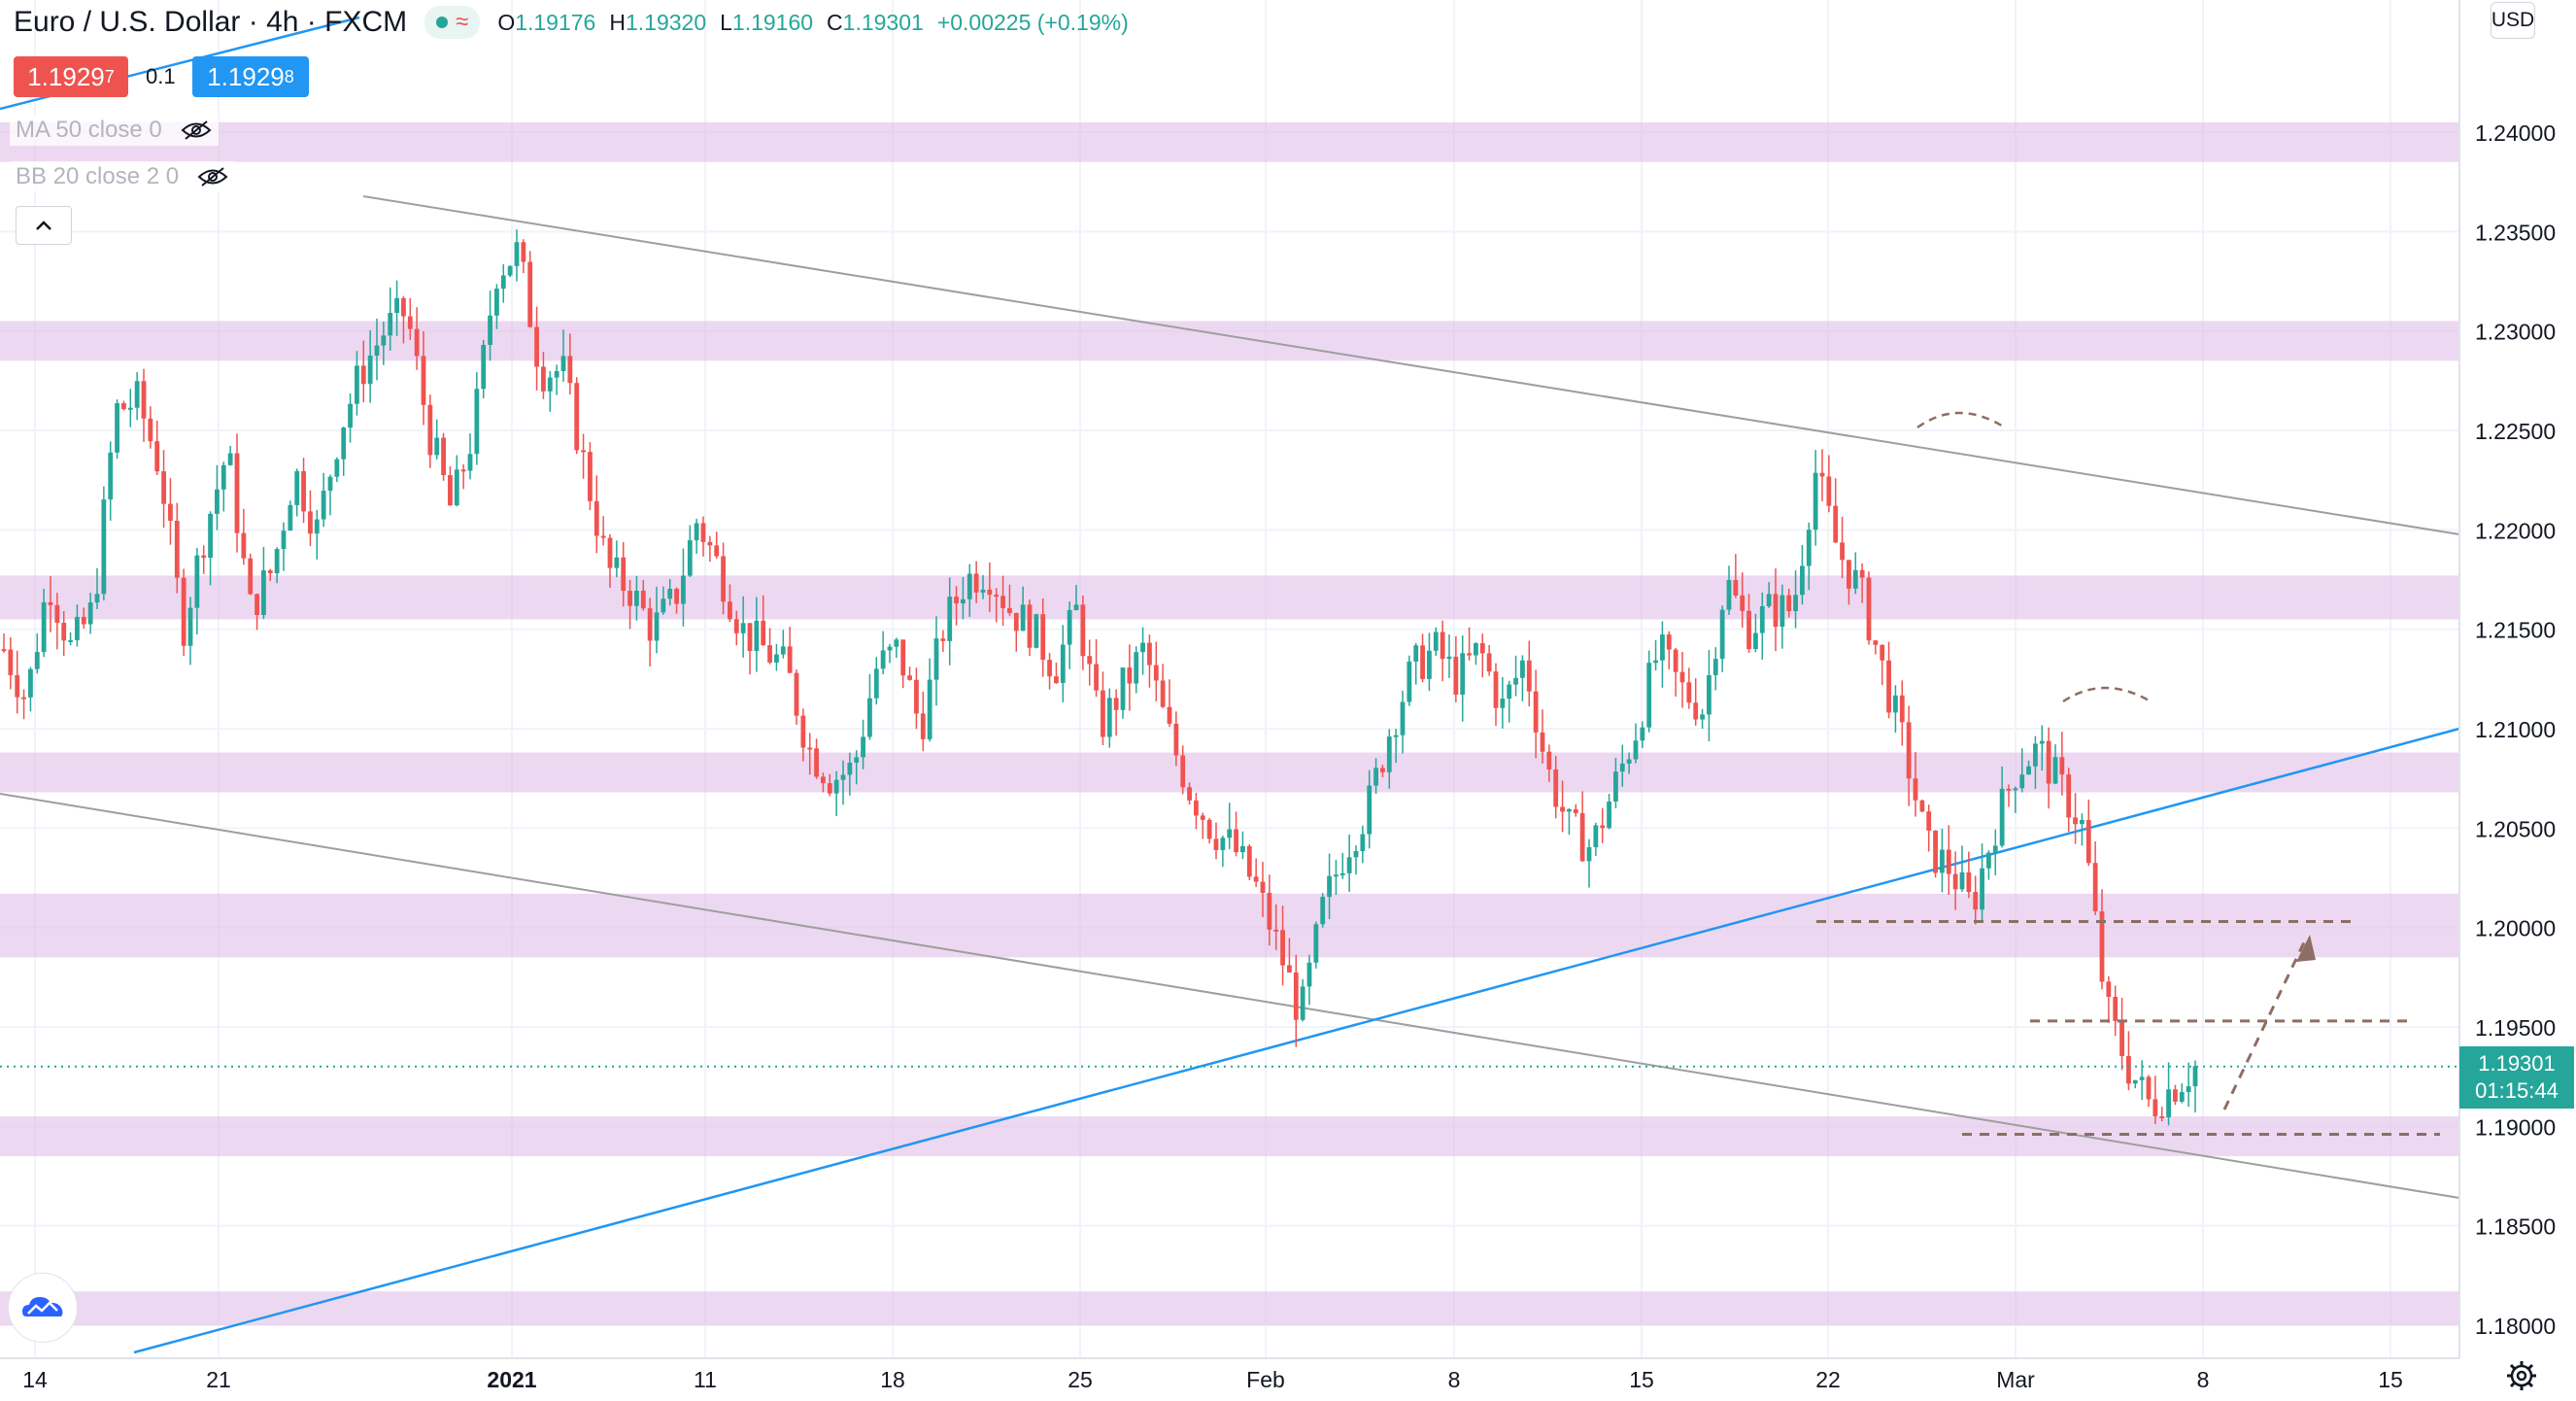  What do you see at coordinates (2517, 1090) in the screenshot?
I see `countdown-value: 01:15:44` at bounding box center [2517, 1090].